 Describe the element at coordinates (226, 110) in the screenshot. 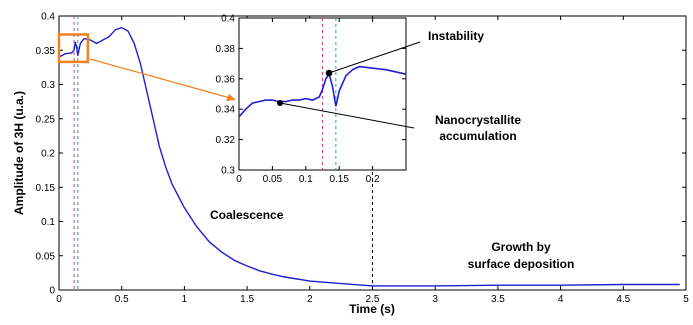

I see `inset-y-tick-label: 0.34` at that location.